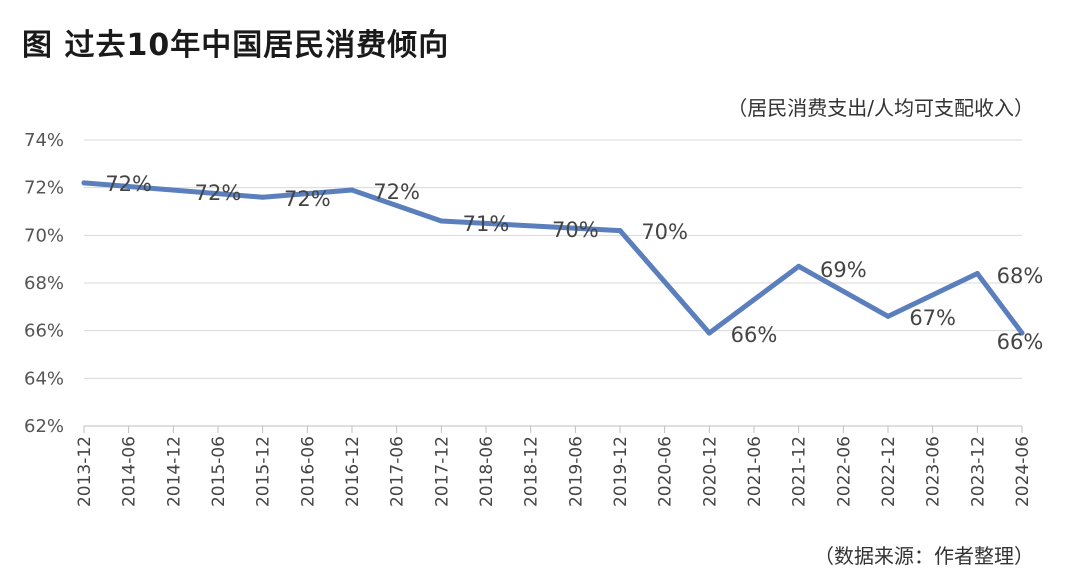  I want to click on x-tick-label: 2023-06, so click(934, 471).